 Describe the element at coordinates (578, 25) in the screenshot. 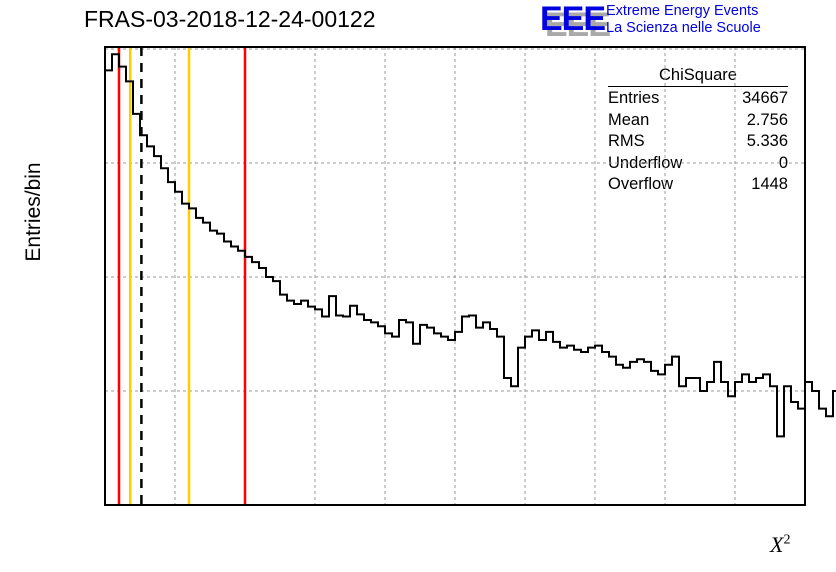

I see `eee-logo-shadow-text: EEE` at that location.